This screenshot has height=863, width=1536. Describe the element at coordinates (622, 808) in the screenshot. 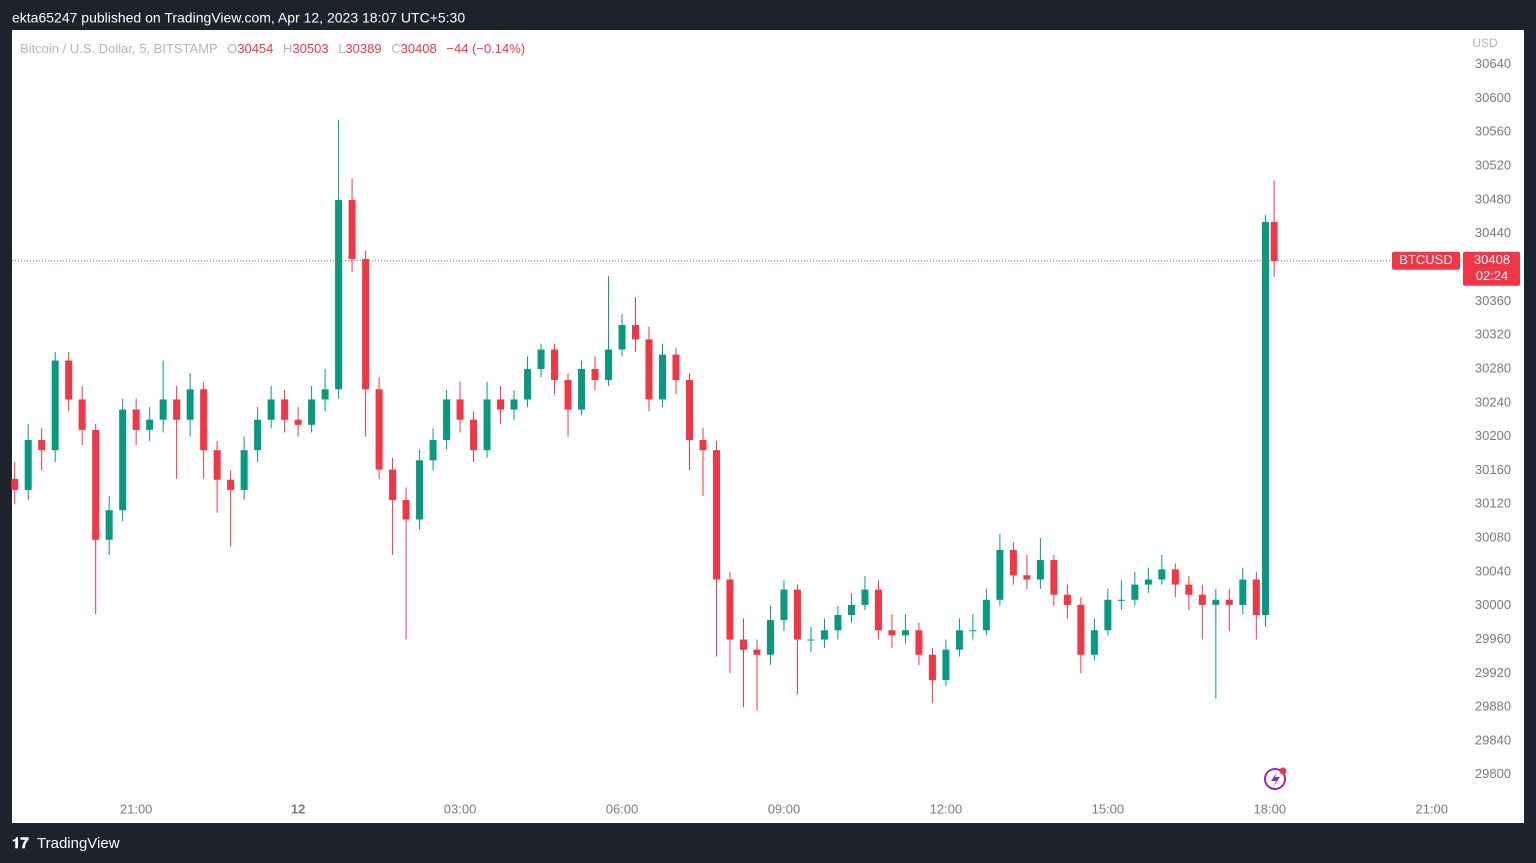

I see `x-tick-label: 06:00` at that location.